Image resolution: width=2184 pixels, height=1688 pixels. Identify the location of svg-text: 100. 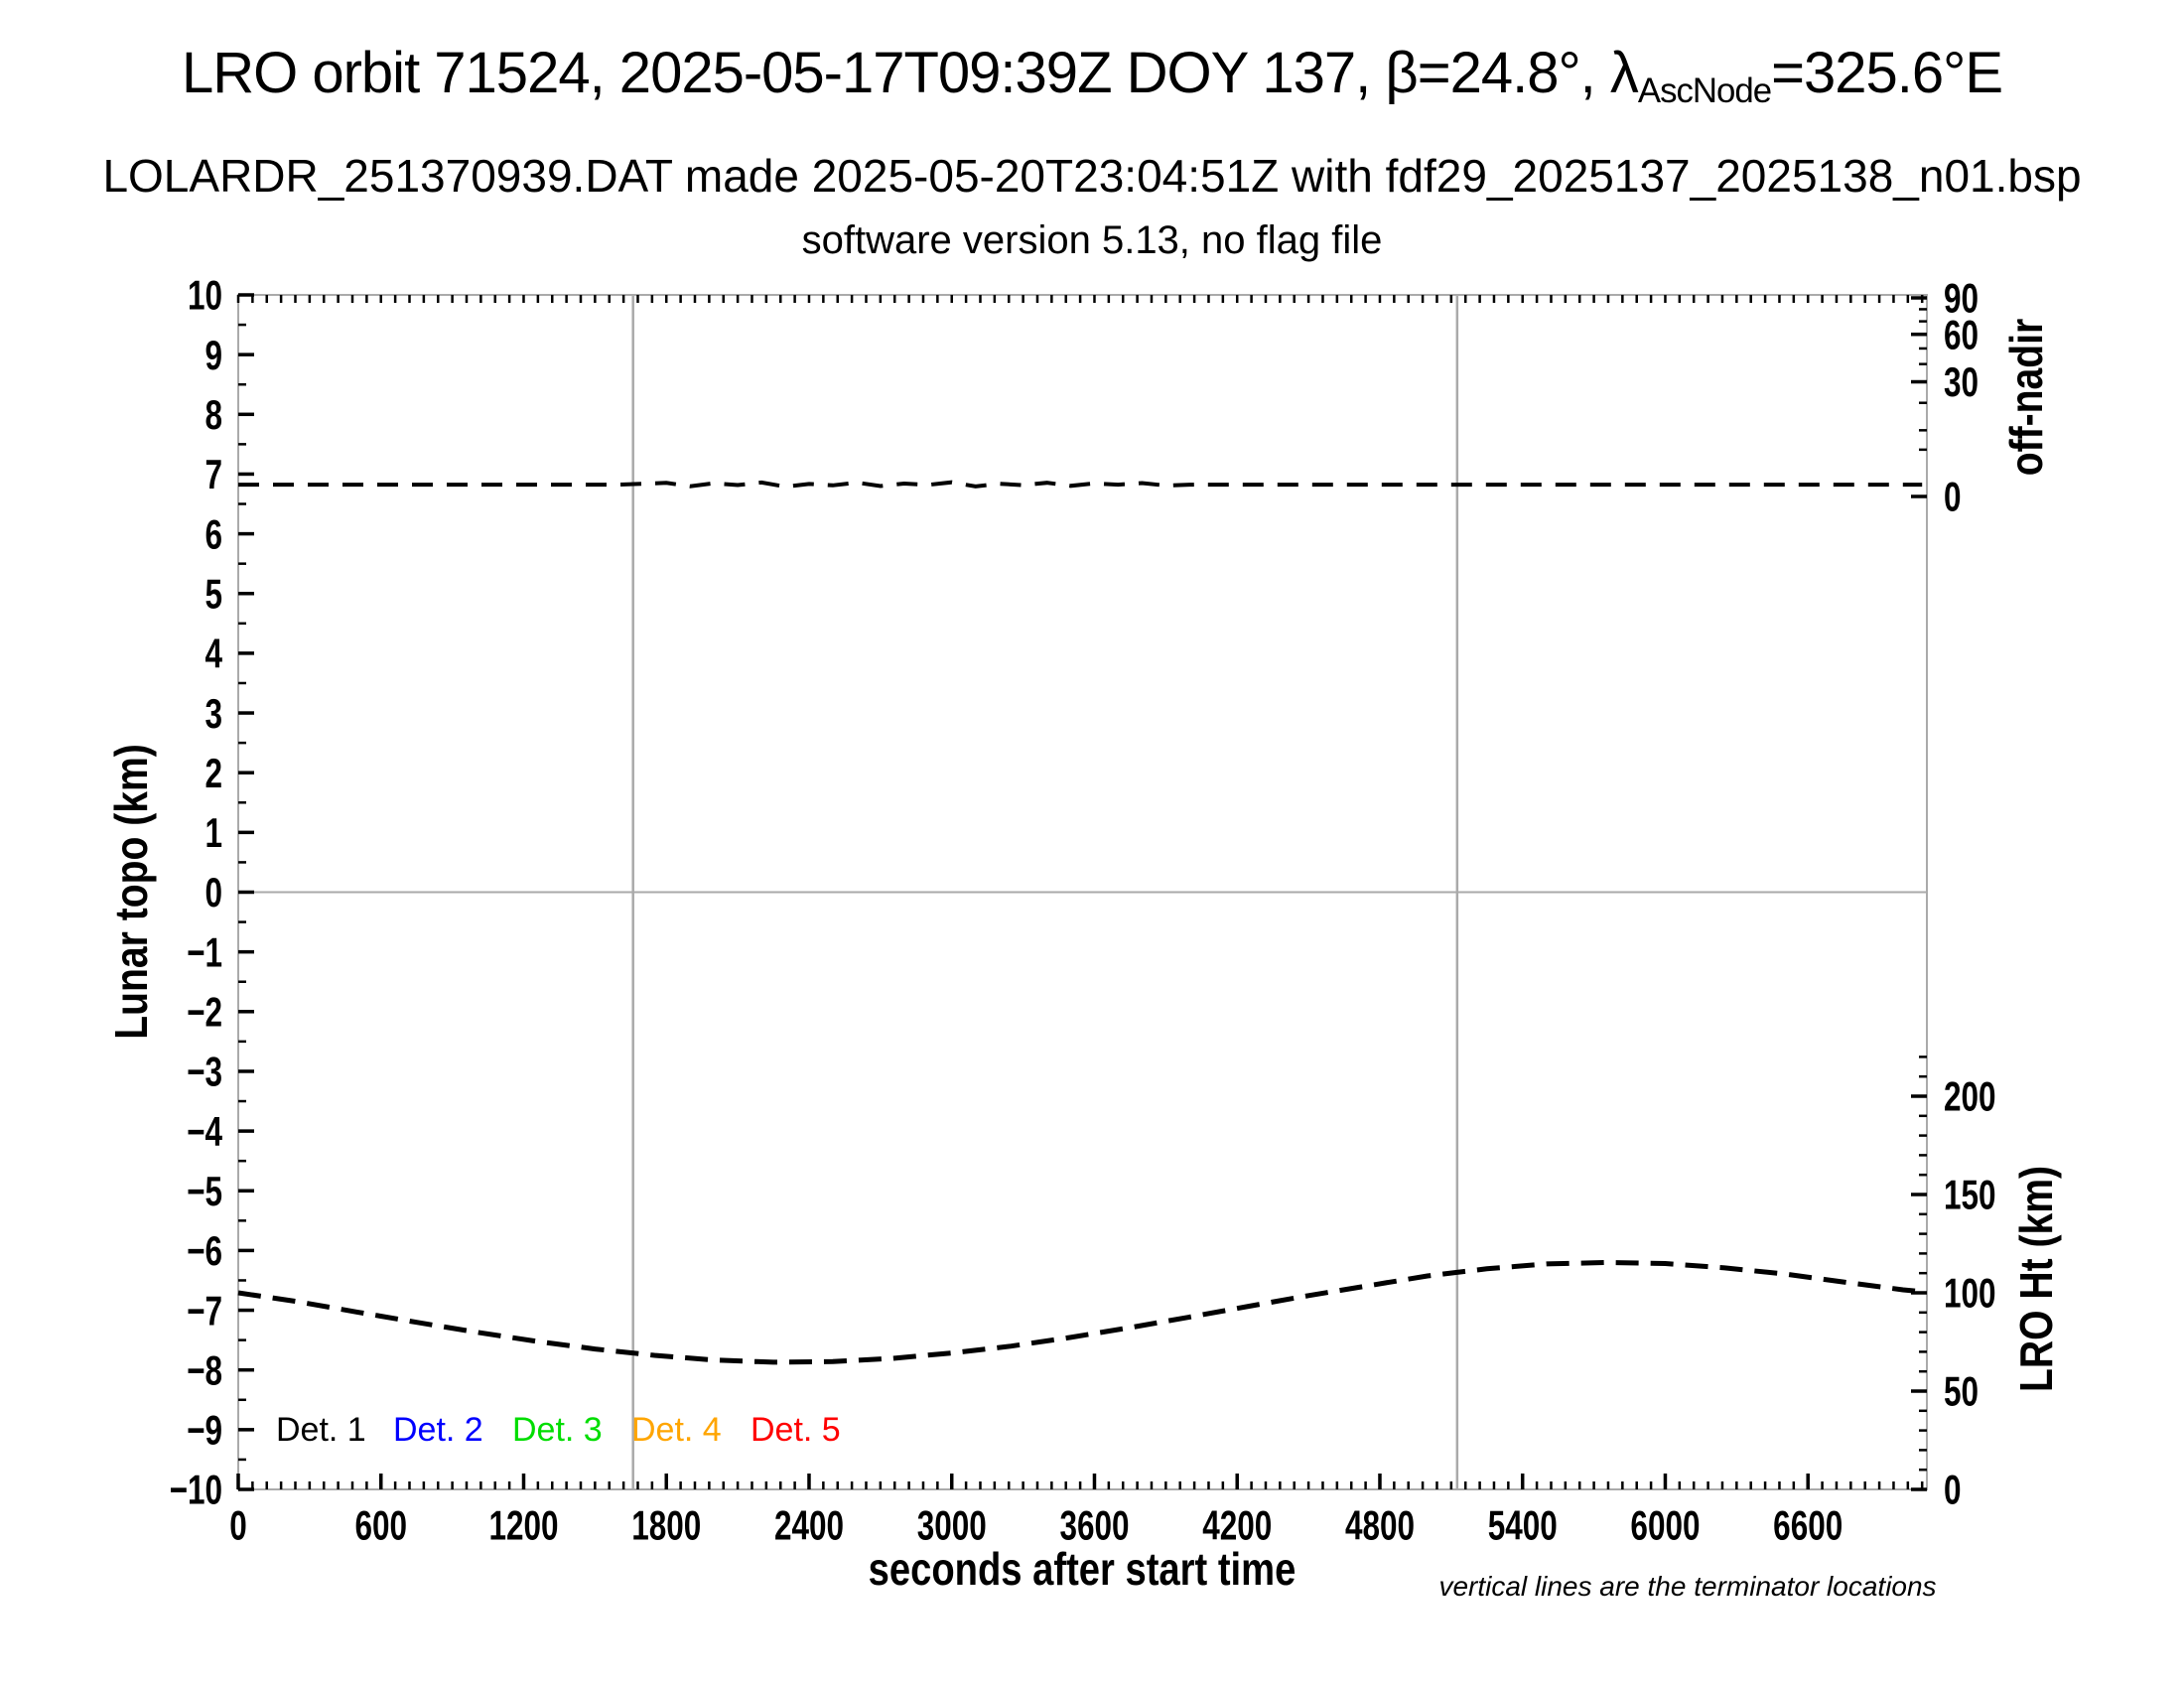
(1970, 1293).